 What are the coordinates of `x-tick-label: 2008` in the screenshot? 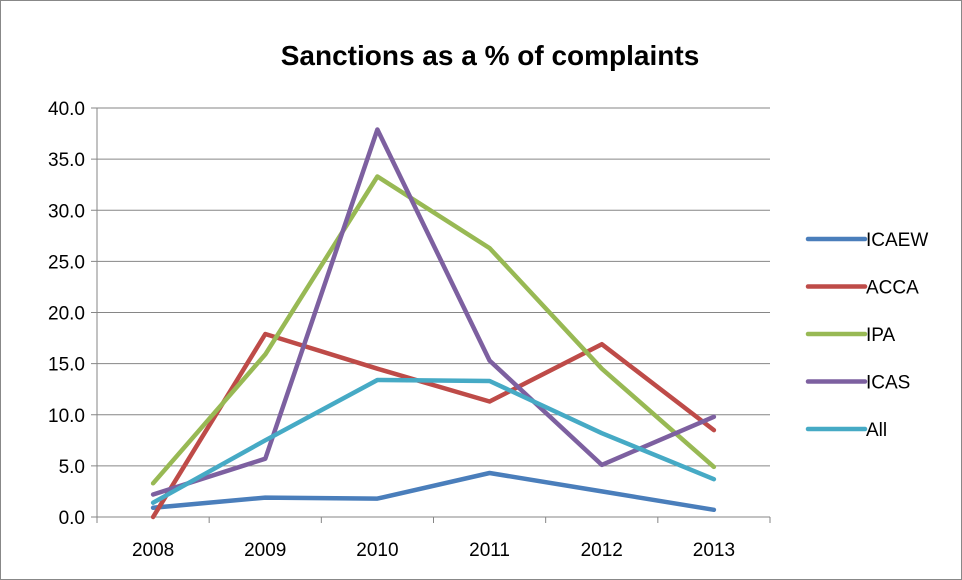 It's located at (153, 550).